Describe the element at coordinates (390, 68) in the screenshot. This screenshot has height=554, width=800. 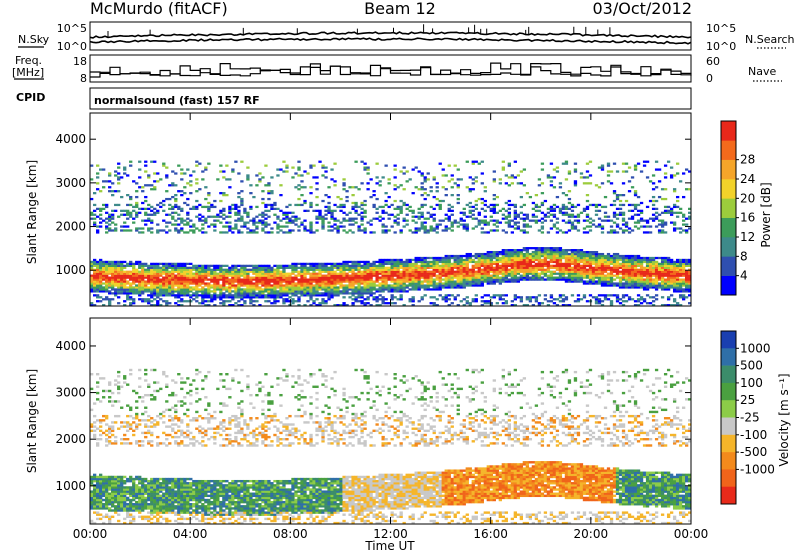
I see `freq-strip-frame` at that location.